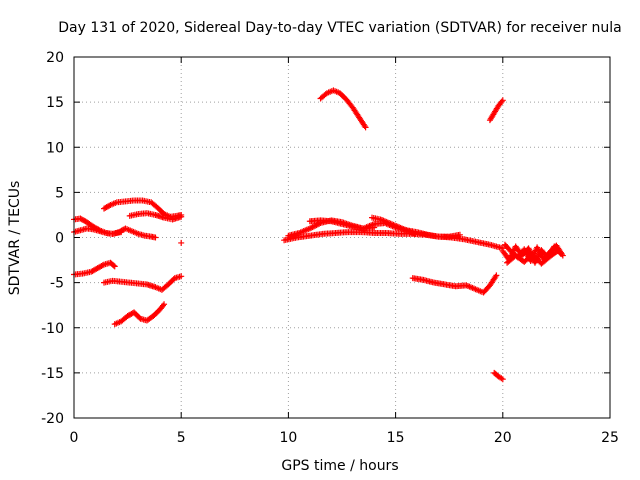 The image size is (640, 480). Describe the element at coordinates (498, 376) in the screenshot. I see `series-trace-p` at that location.